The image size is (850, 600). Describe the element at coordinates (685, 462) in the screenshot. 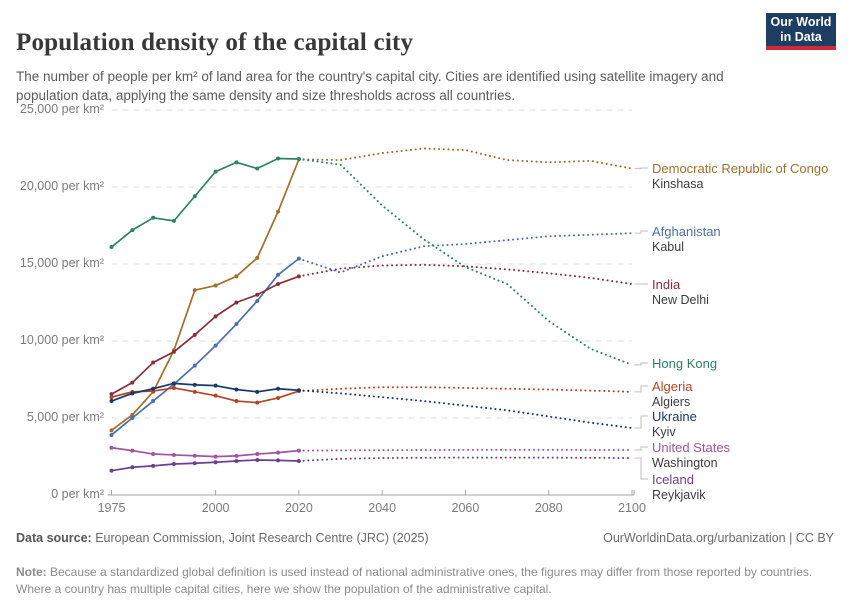

I see `entity-city-name: Washington` at that location.